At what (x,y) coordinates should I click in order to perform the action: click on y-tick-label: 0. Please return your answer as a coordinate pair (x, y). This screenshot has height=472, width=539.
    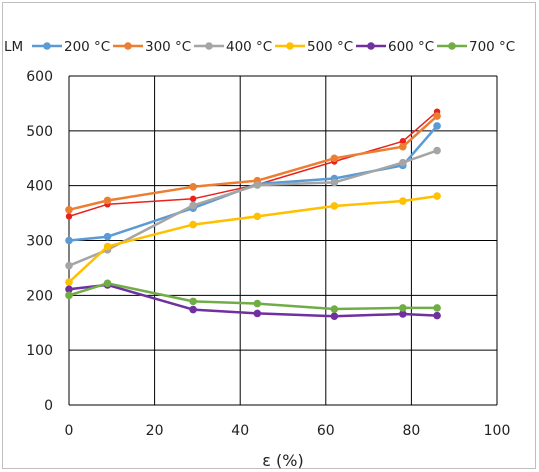
    Looking at the image, I should click on (48, 406).